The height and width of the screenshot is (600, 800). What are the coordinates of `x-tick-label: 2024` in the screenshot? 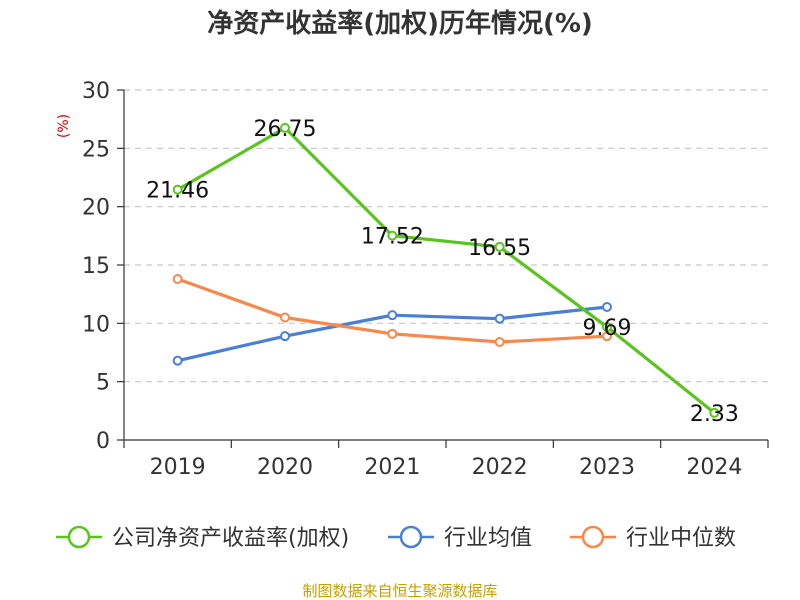 It's located at (714, 467).